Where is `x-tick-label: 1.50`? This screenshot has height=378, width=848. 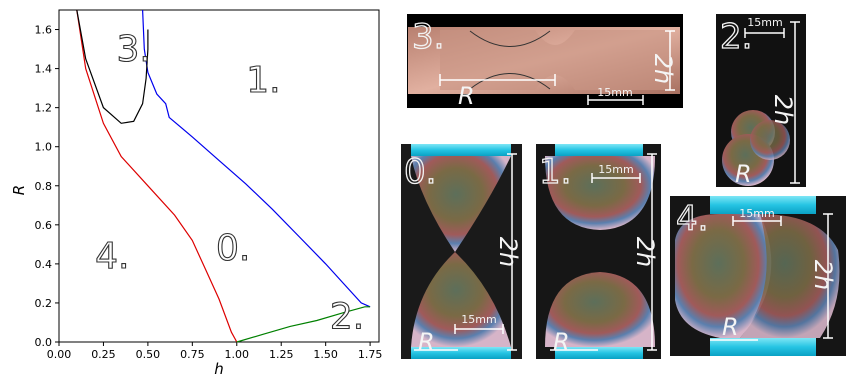 x-tick-label: 1.50 is located at coordinates (325, 354).